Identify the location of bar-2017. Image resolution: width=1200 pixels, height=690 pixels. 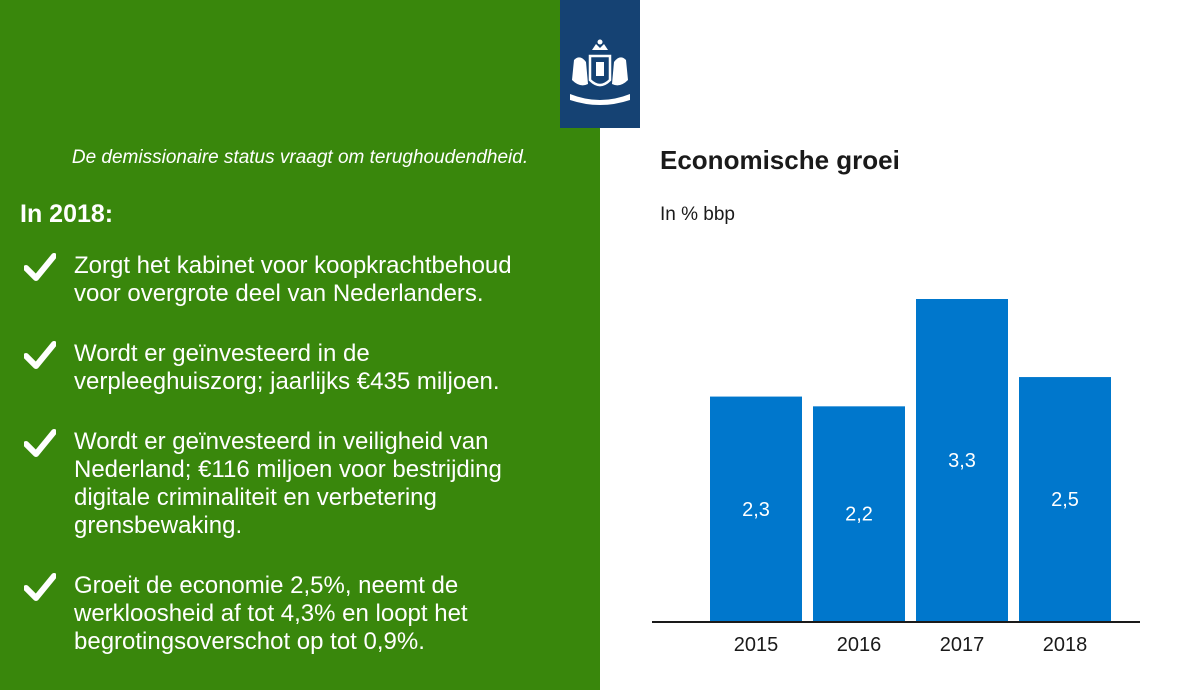
(962, 460).